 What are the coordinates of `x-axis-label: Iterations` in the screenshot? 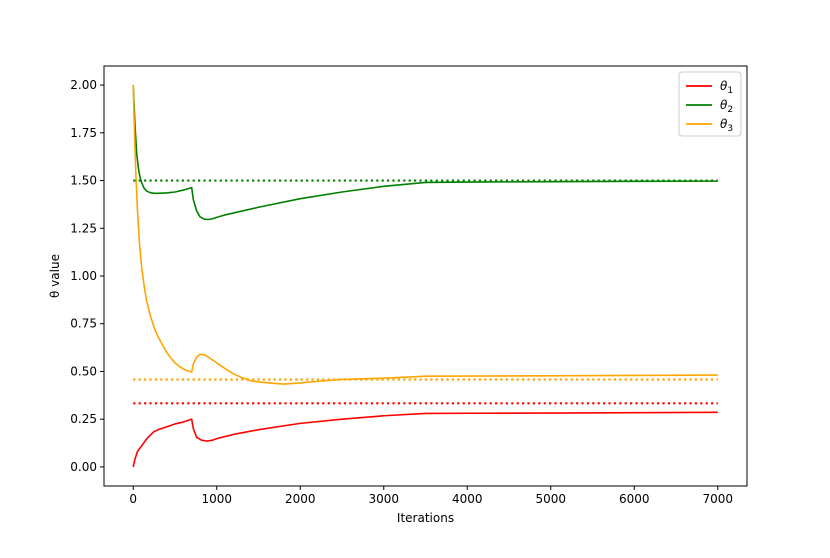 It's located at (425, 518).